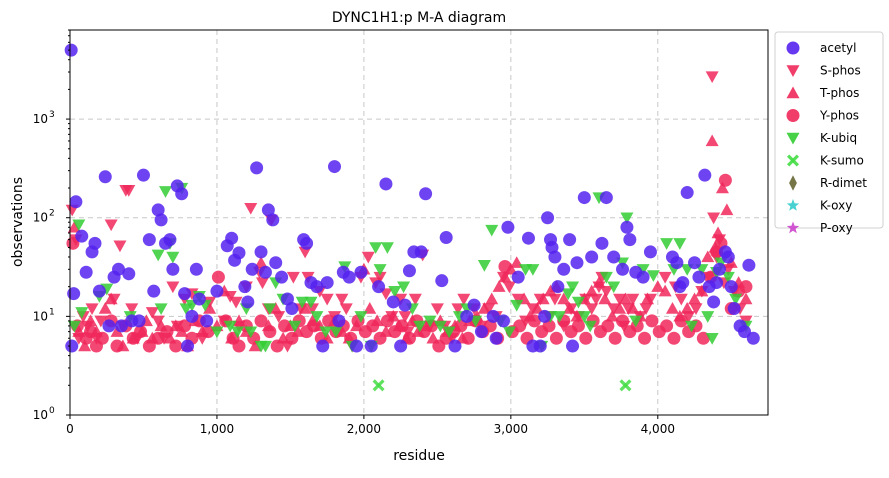  I want to click on legend-label: T-phos, so click(839, 93).